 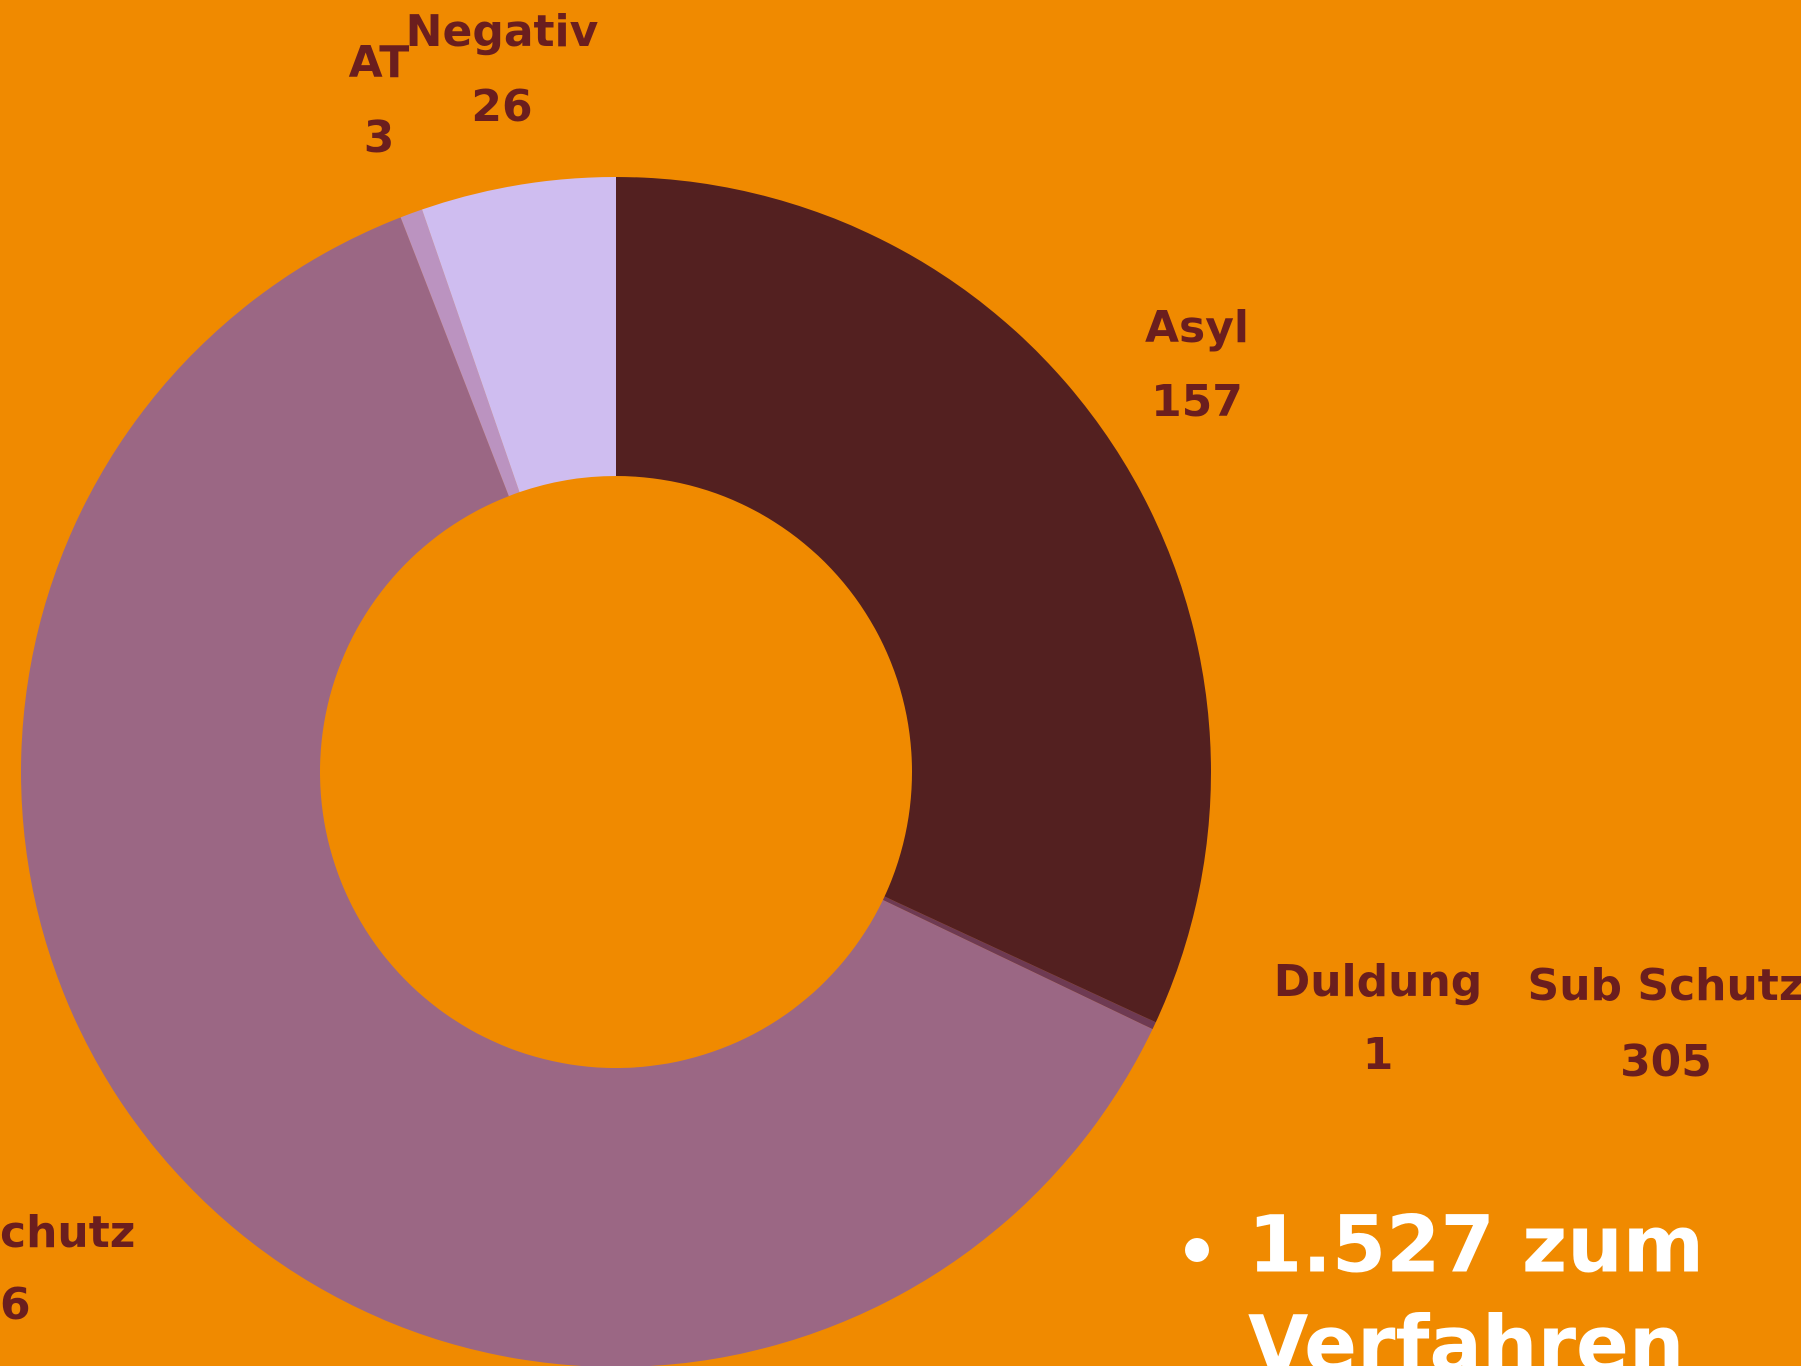 I want to click on slice-label: Negativ, so click(x=502, y=31).